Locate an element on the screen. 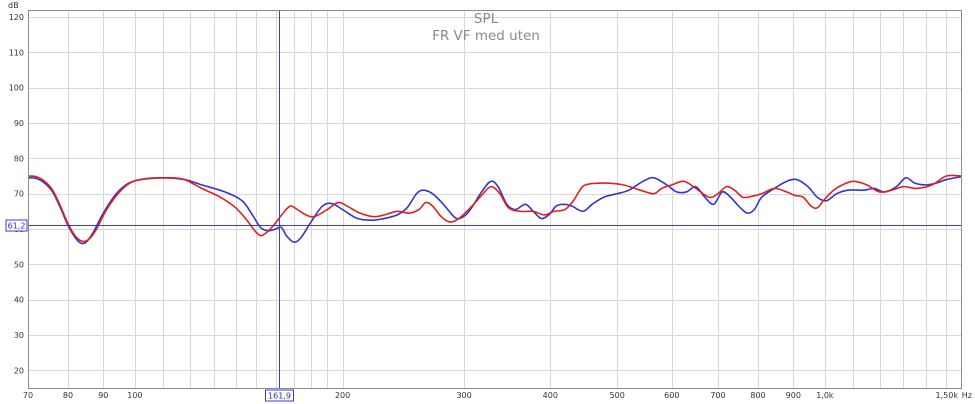  y-tick-label: 50 is located at coordinates (19, 264).